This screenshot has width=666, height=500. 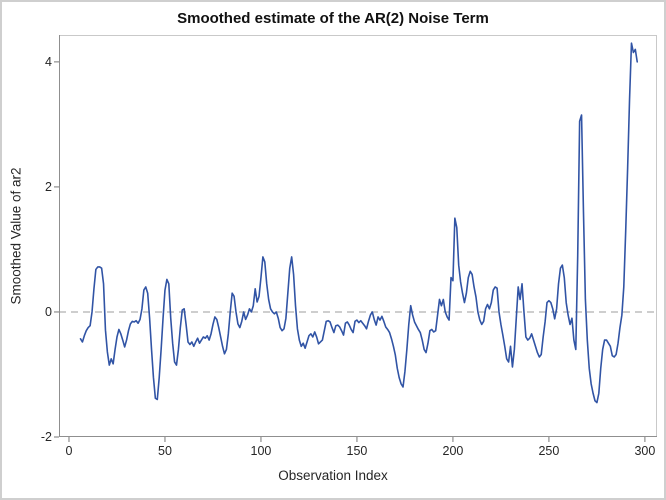 I want to click on x-tick-label: 250, so click(x=549, y=451).